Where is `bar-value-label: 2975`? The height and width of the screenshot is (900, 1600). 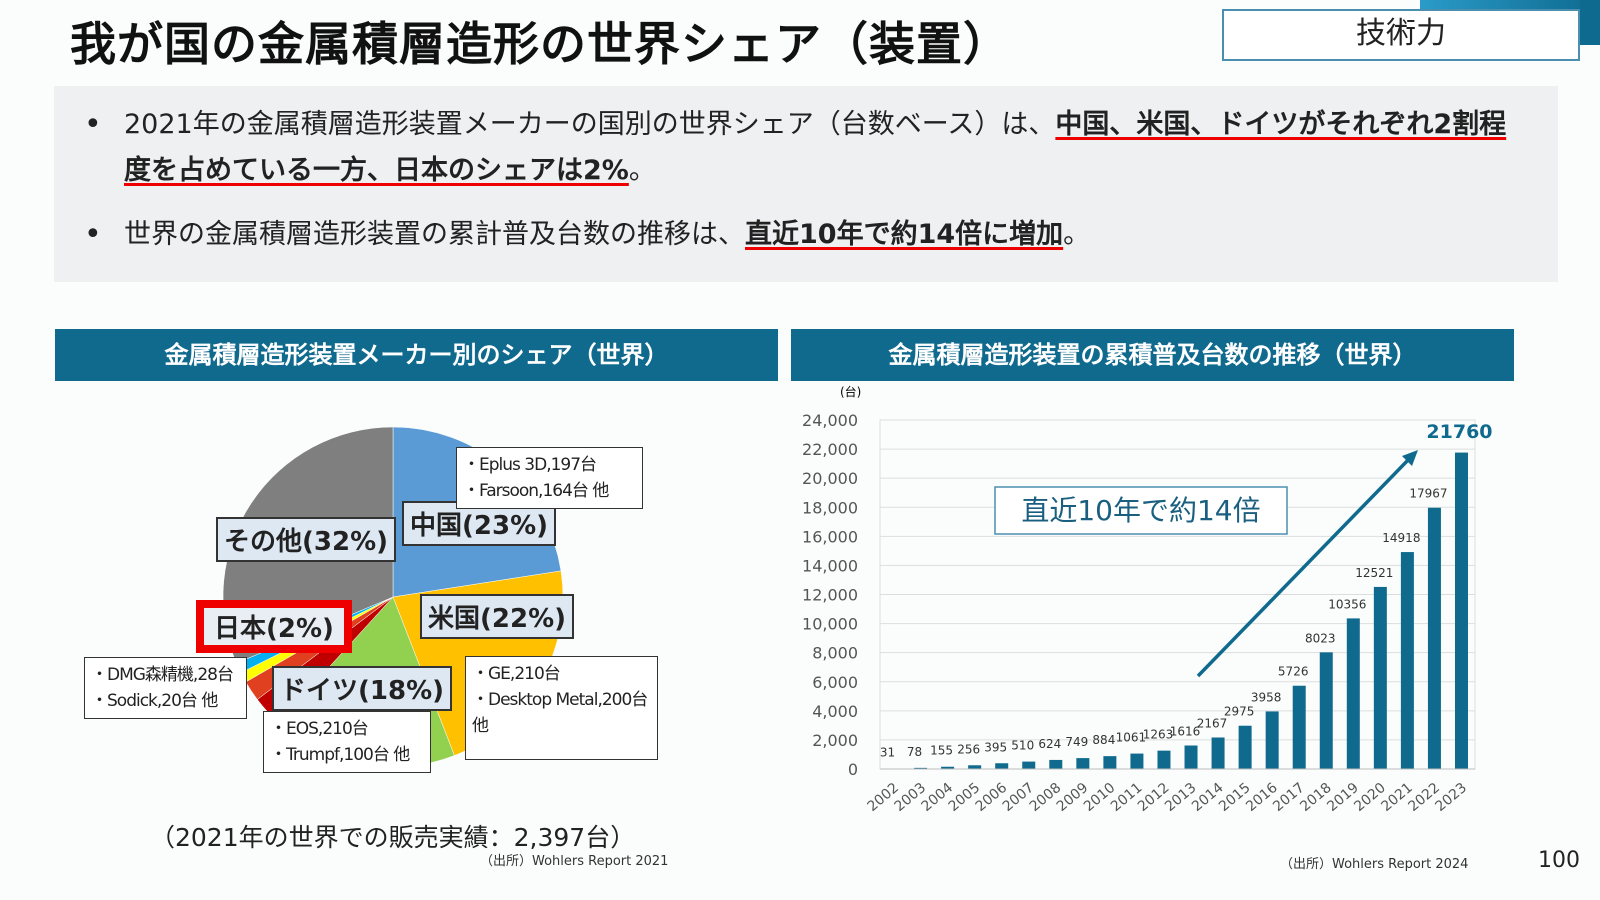 bar-value-label: 2975 is located at coordinates (1239, 712).